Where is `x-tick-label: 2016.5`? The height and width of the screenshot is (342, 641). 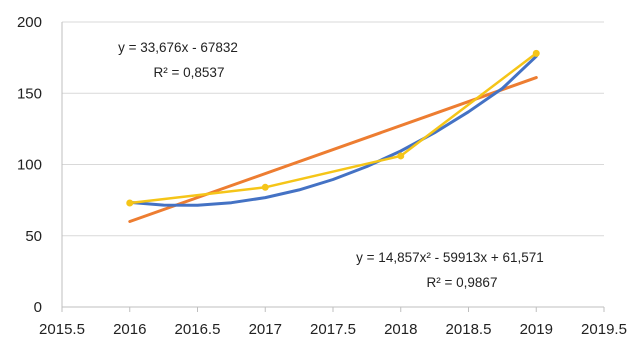
x-tick-label: 2016.5 is located at coordinates (198, 329).